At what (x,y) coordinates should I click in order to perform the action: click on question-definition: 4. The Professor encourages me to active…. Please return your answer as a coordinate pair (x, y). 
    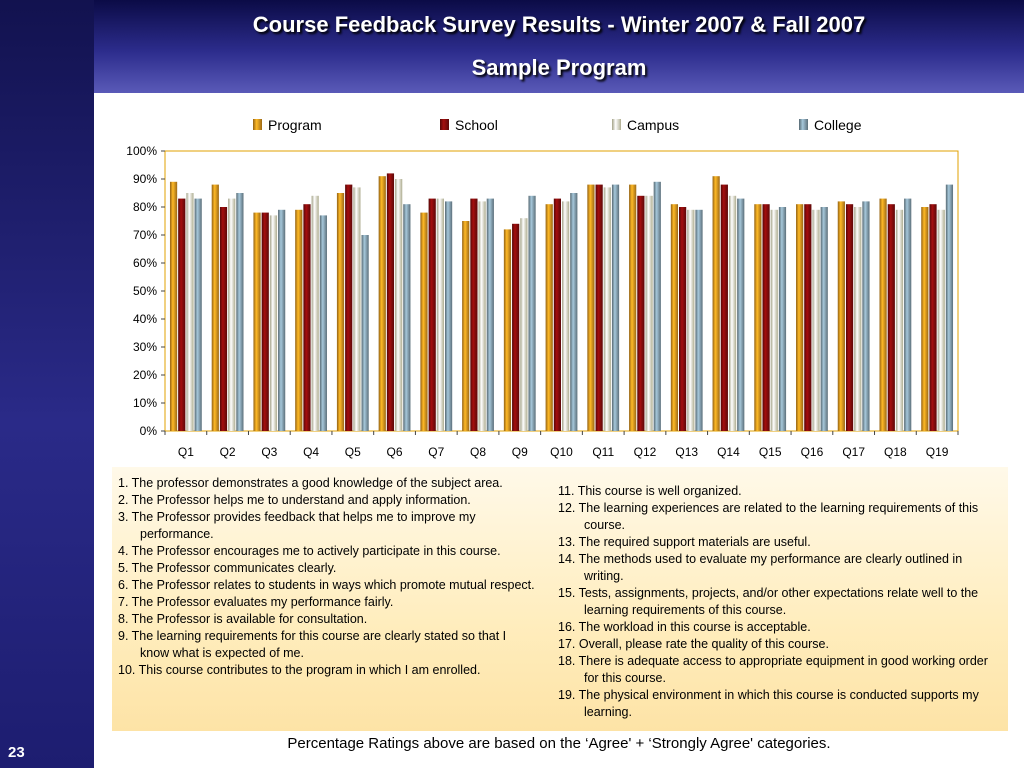
    Looking at the image, I should click on (309, 551).